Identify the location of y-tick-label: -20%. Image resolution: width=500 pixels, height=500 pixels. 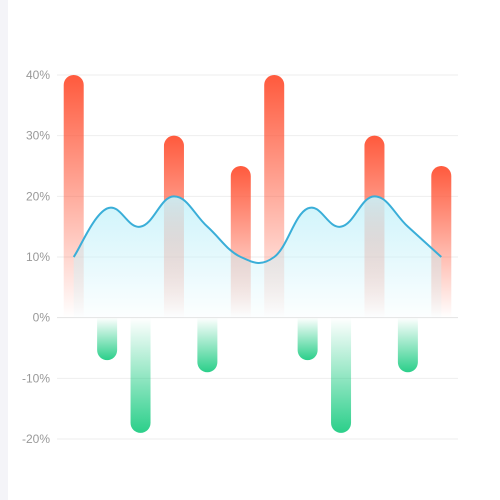
(36, 439).